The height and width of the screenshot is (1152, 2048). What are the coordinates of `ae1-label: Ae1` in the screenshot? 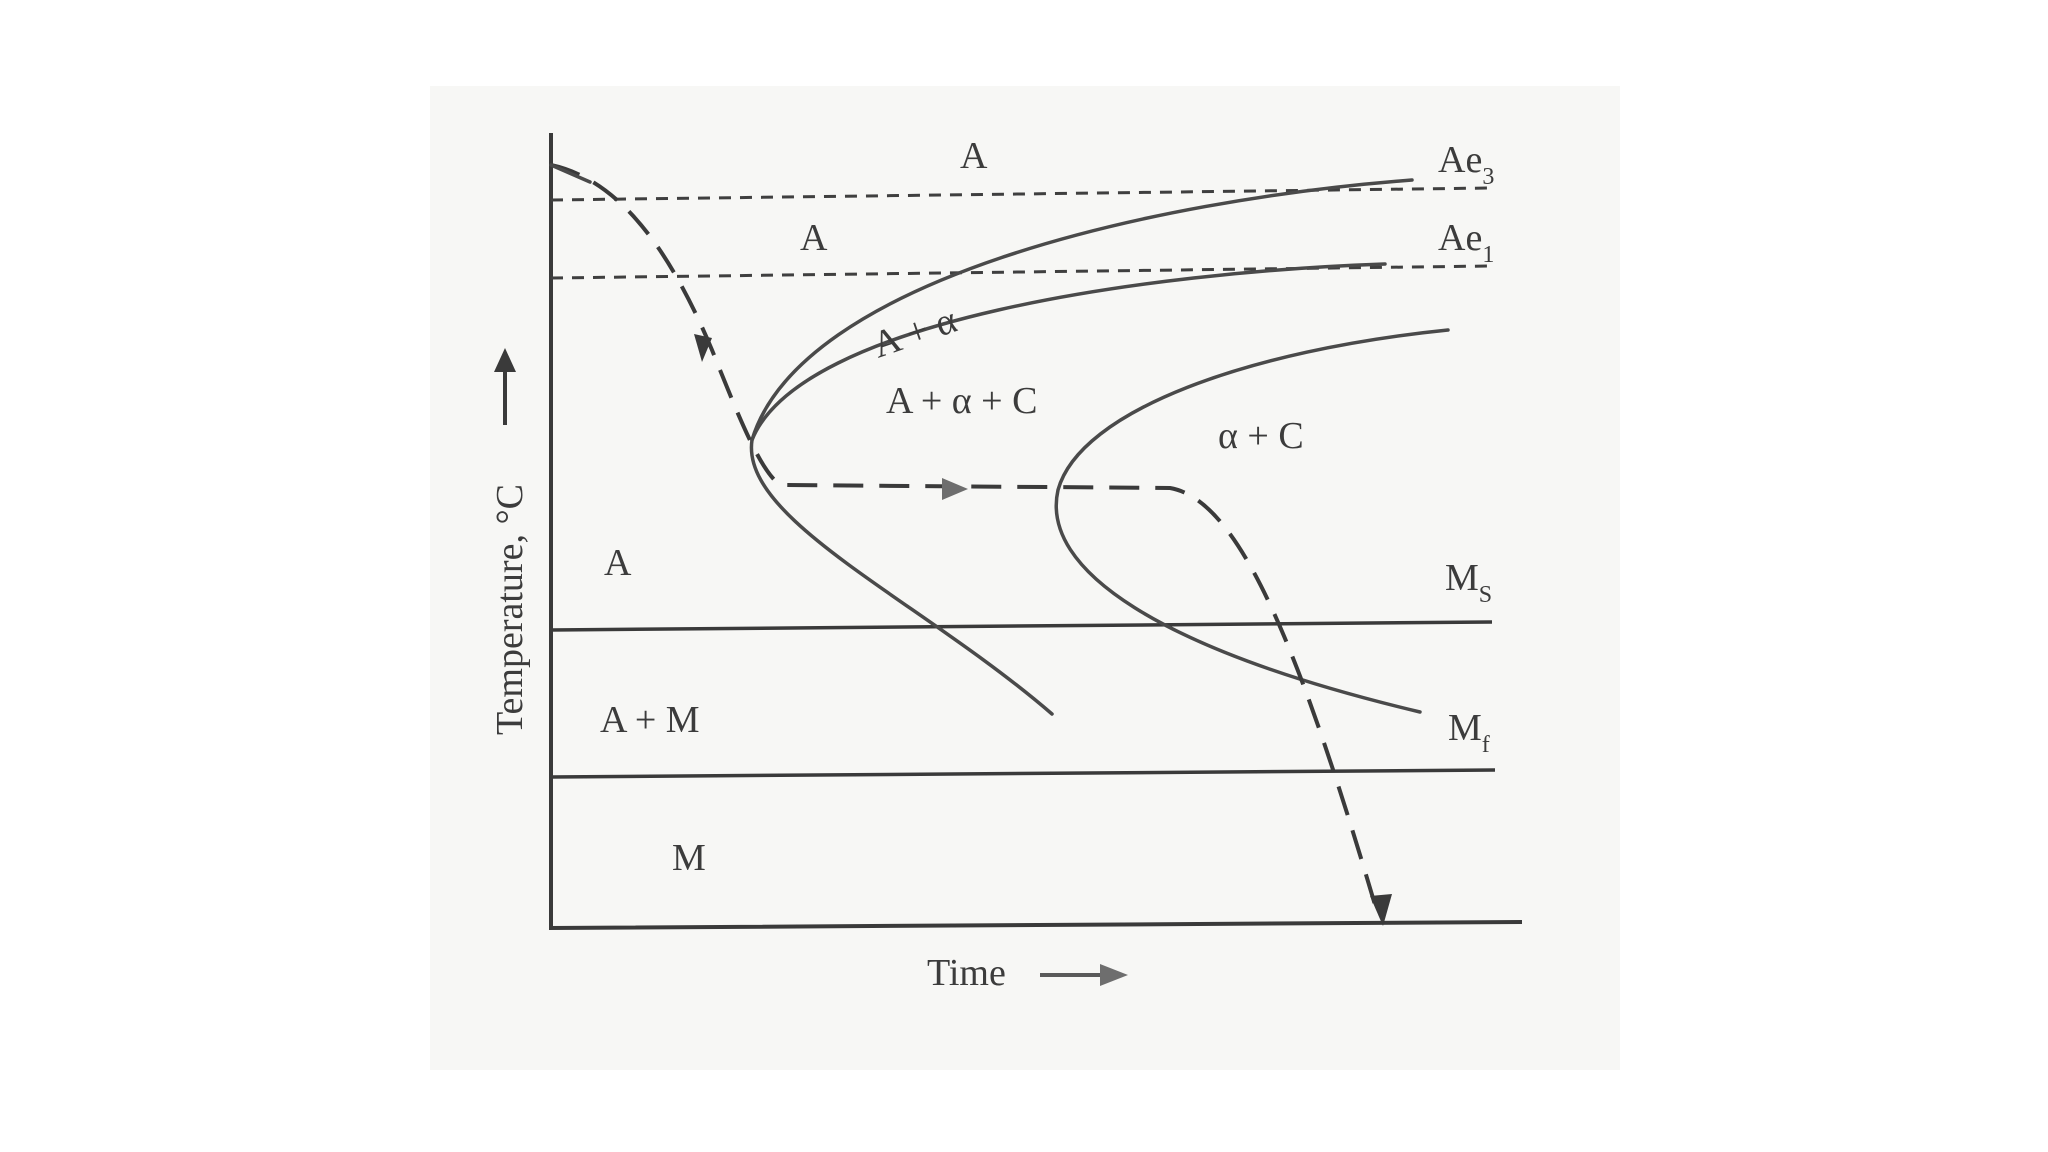 It's located at (1466, 242).